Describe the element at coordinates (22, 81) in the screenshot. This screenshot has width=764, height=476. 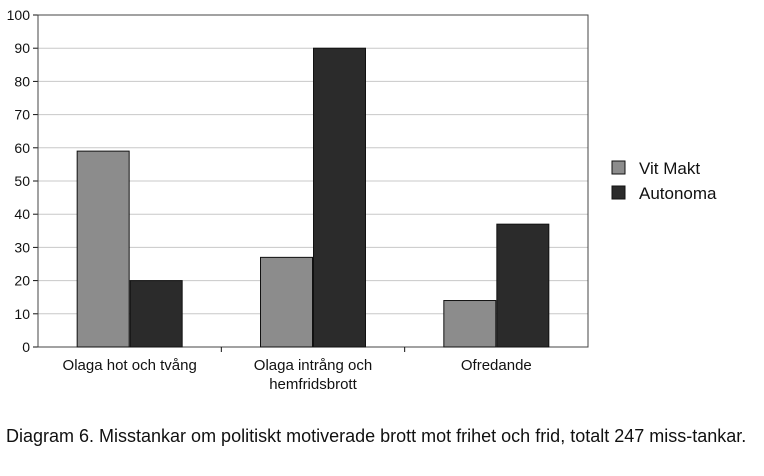
I see `y-tick-label: 80` at that location.